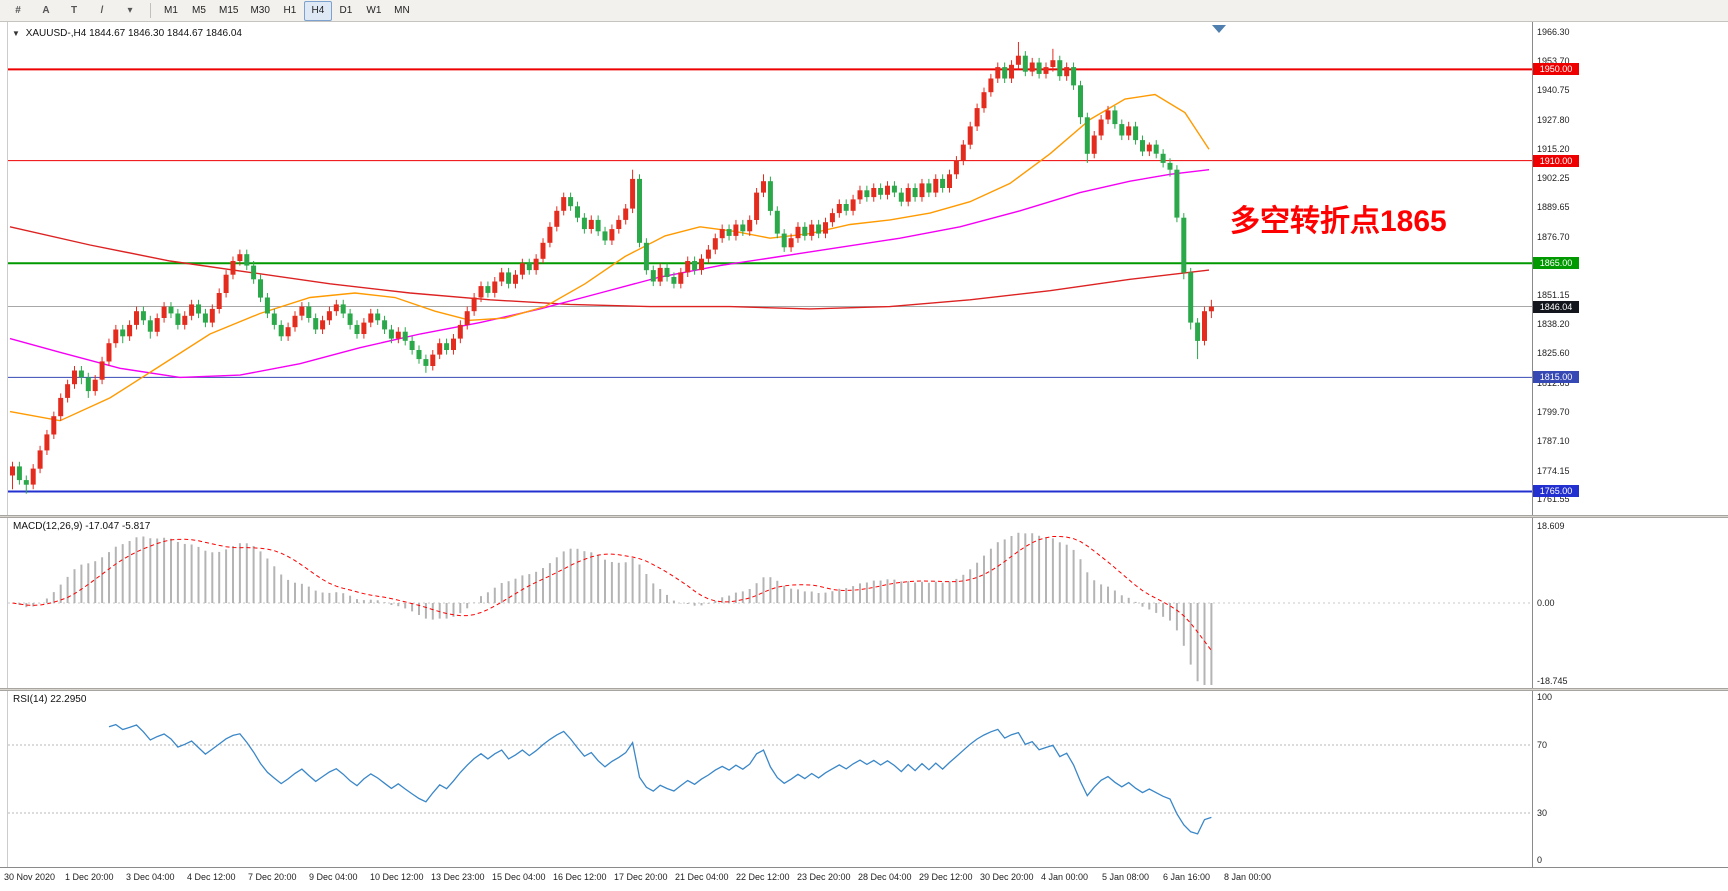  Describe the element at coordinates (1248, 877) in the screenshot. I see `time-axis-label: 8 Jan 00:00` at that location.